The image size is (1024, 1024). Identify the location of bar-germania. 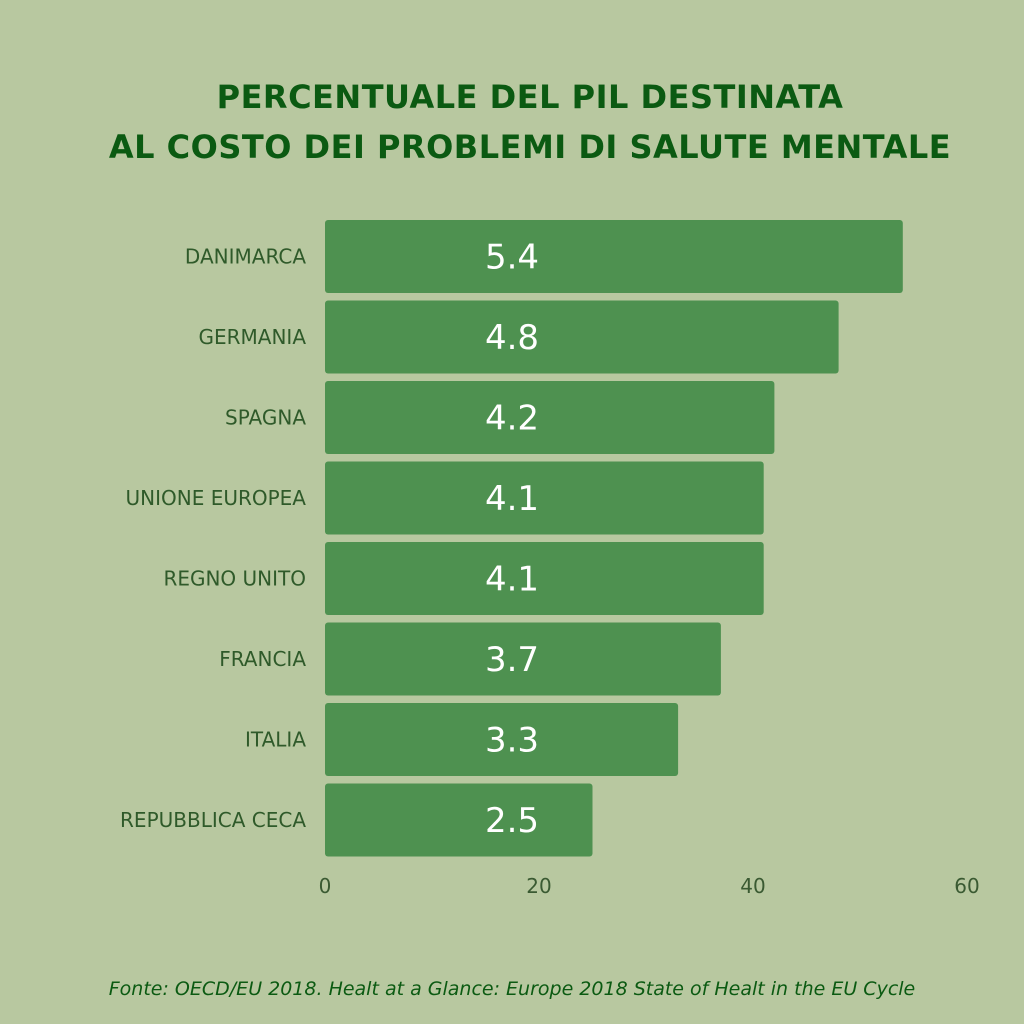
(582, 337).